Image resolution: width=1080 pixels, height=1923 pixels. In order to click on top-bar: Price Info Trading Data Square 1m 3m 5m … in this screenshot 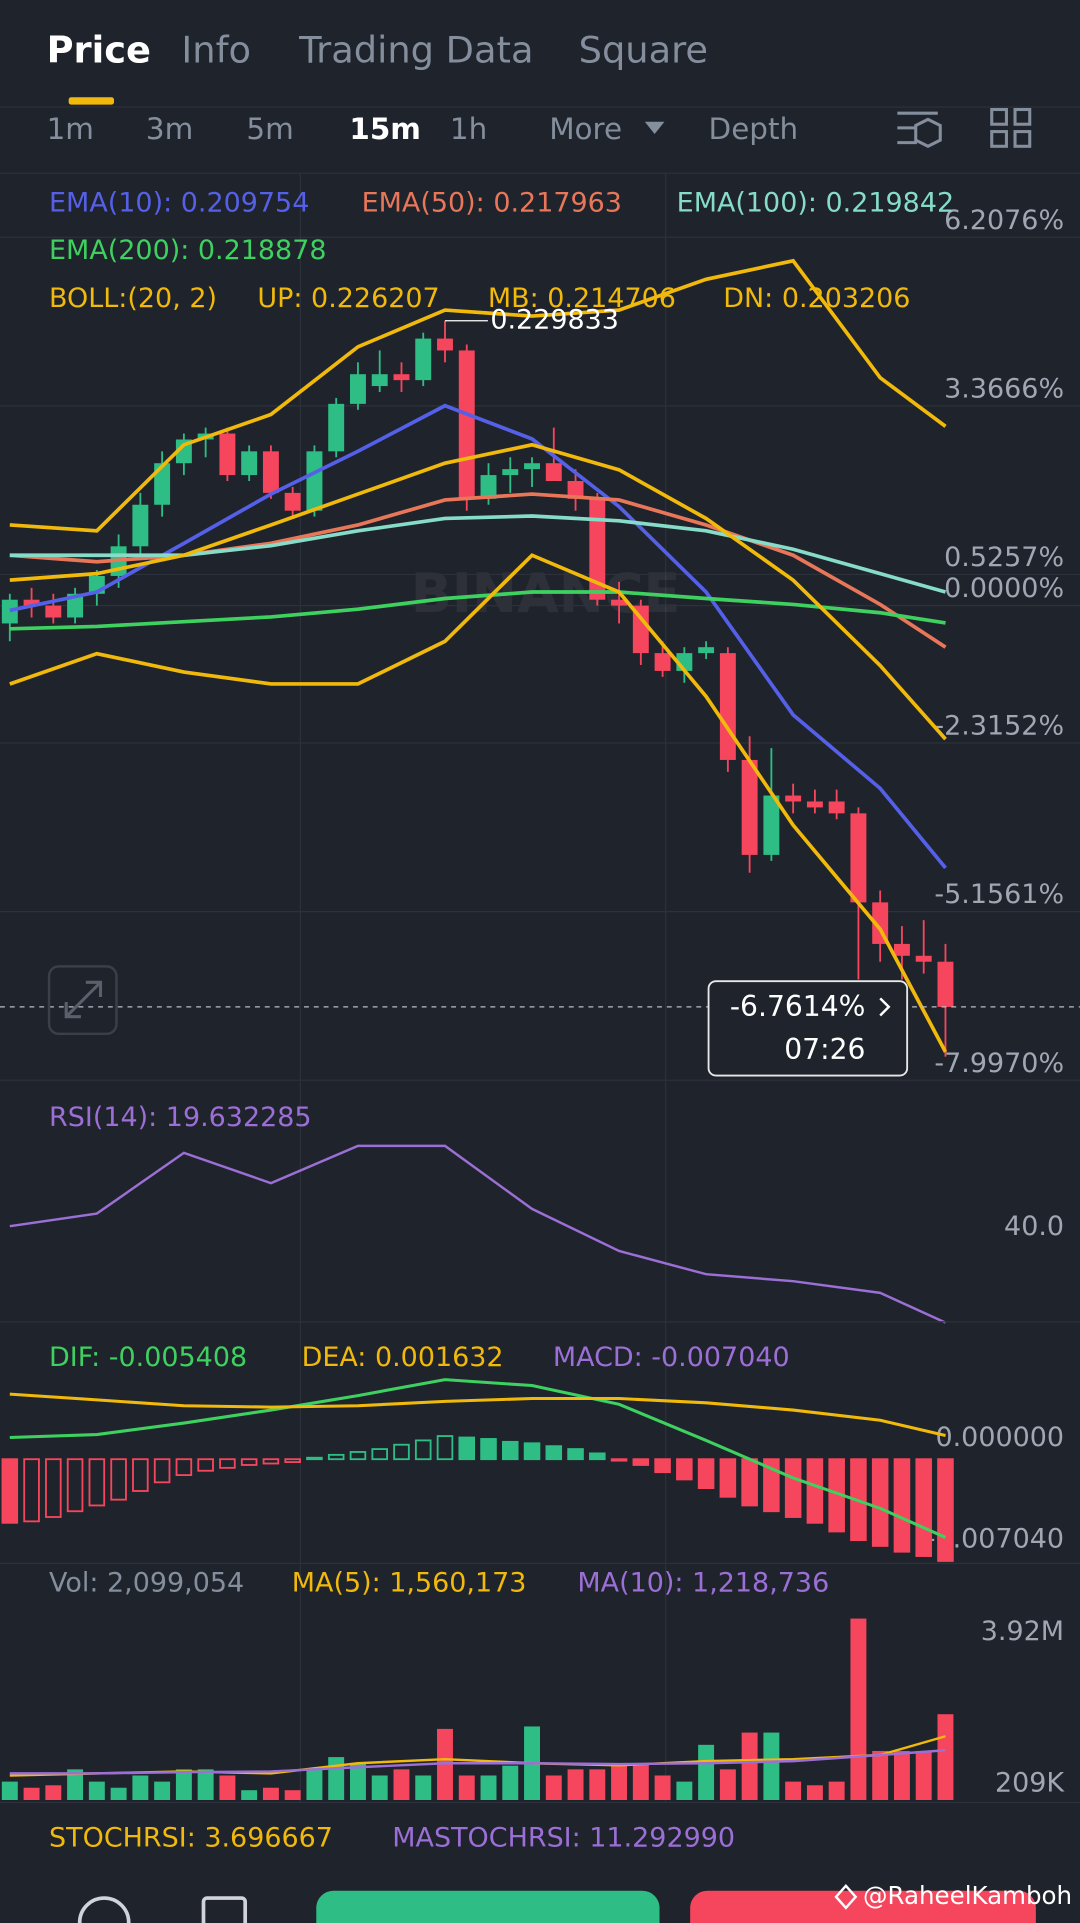, I will do `click(540, 101)`.